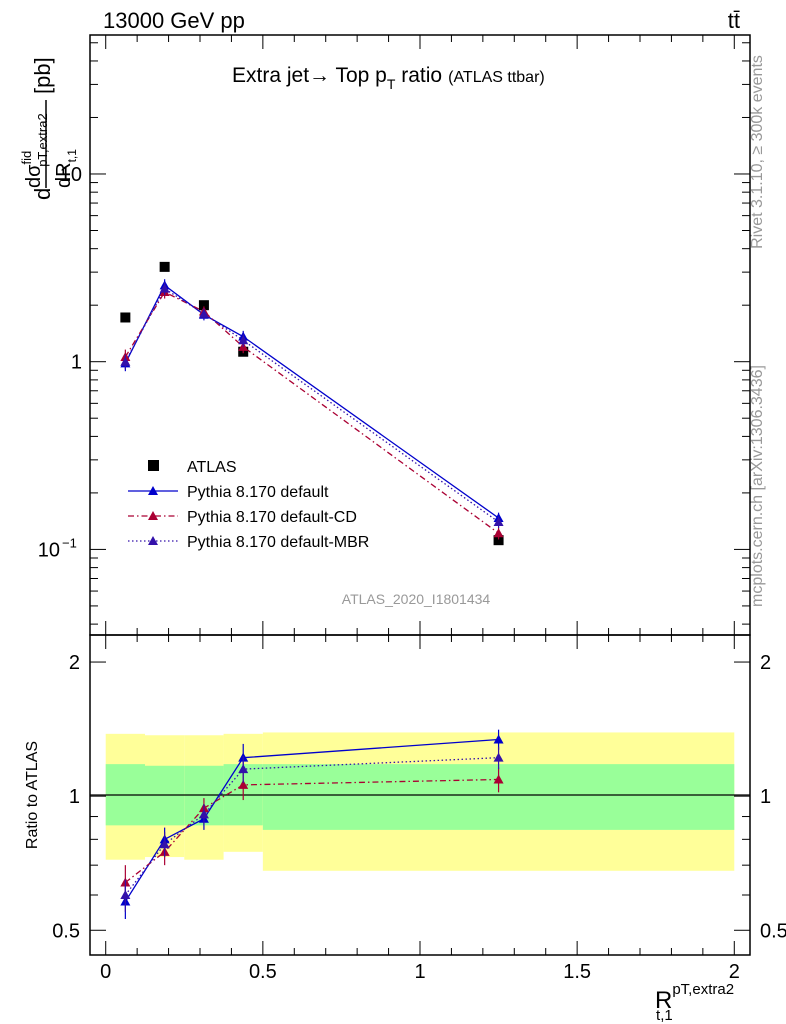  I want to click on main-ylabel: d dσfidpT,extra2 dRt,1 [pb], so click(49, 128).